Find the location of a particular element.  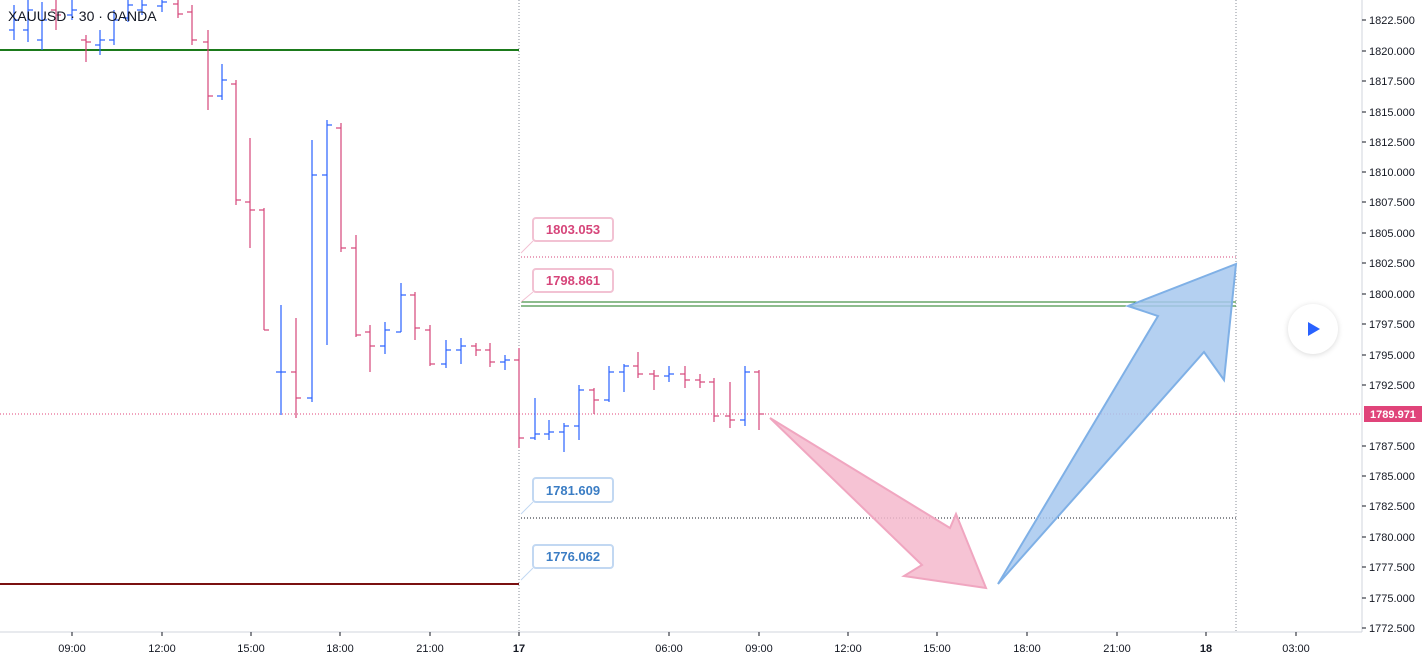

time-tick-label: 03:00 is located at coordinates (1296, 649).